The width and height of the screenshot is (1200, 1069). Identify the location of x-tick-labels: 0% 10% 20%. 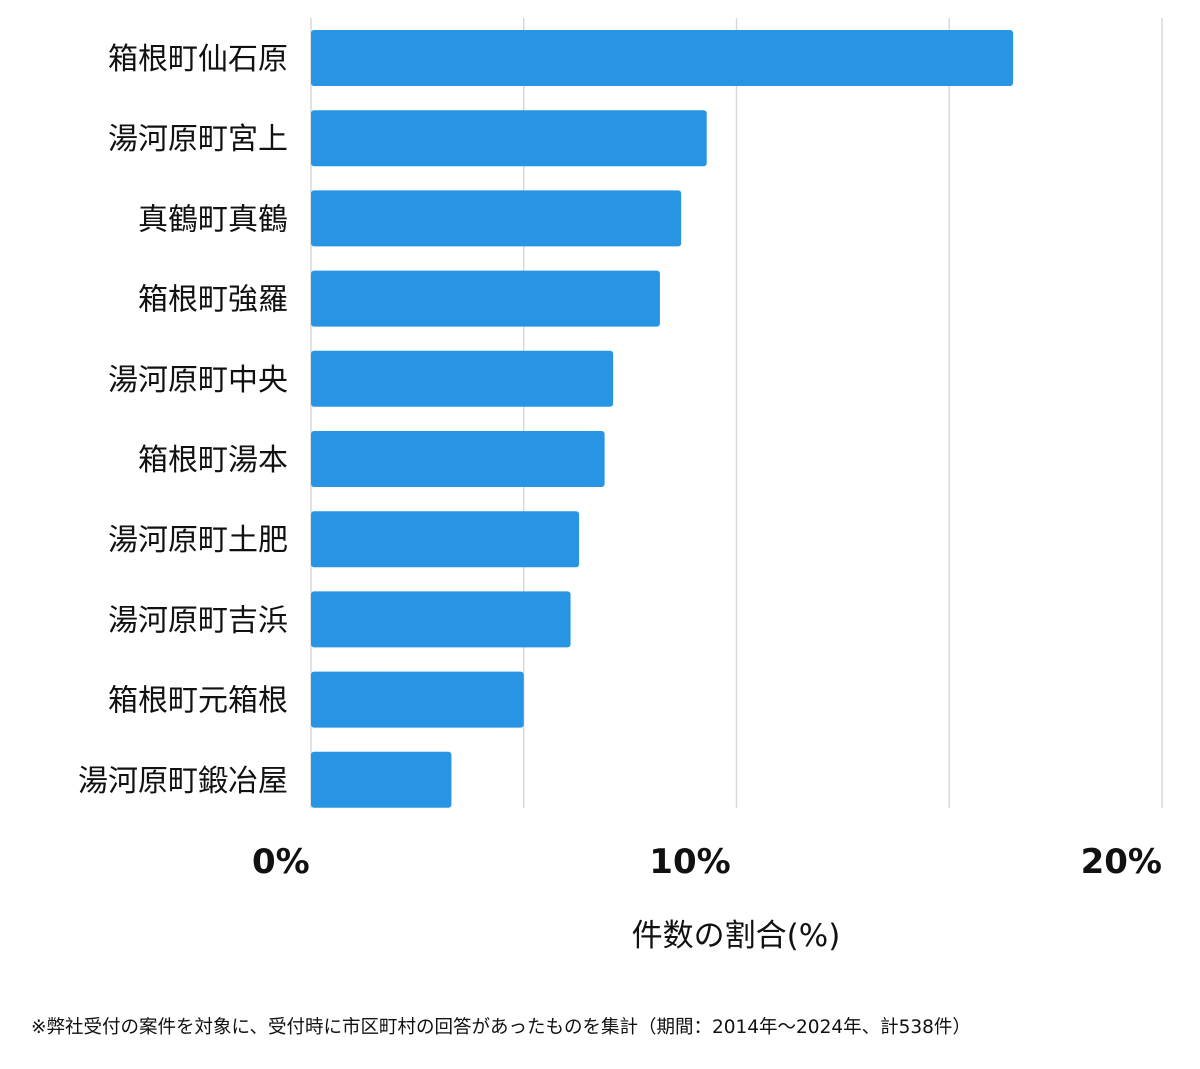
(707, 862).